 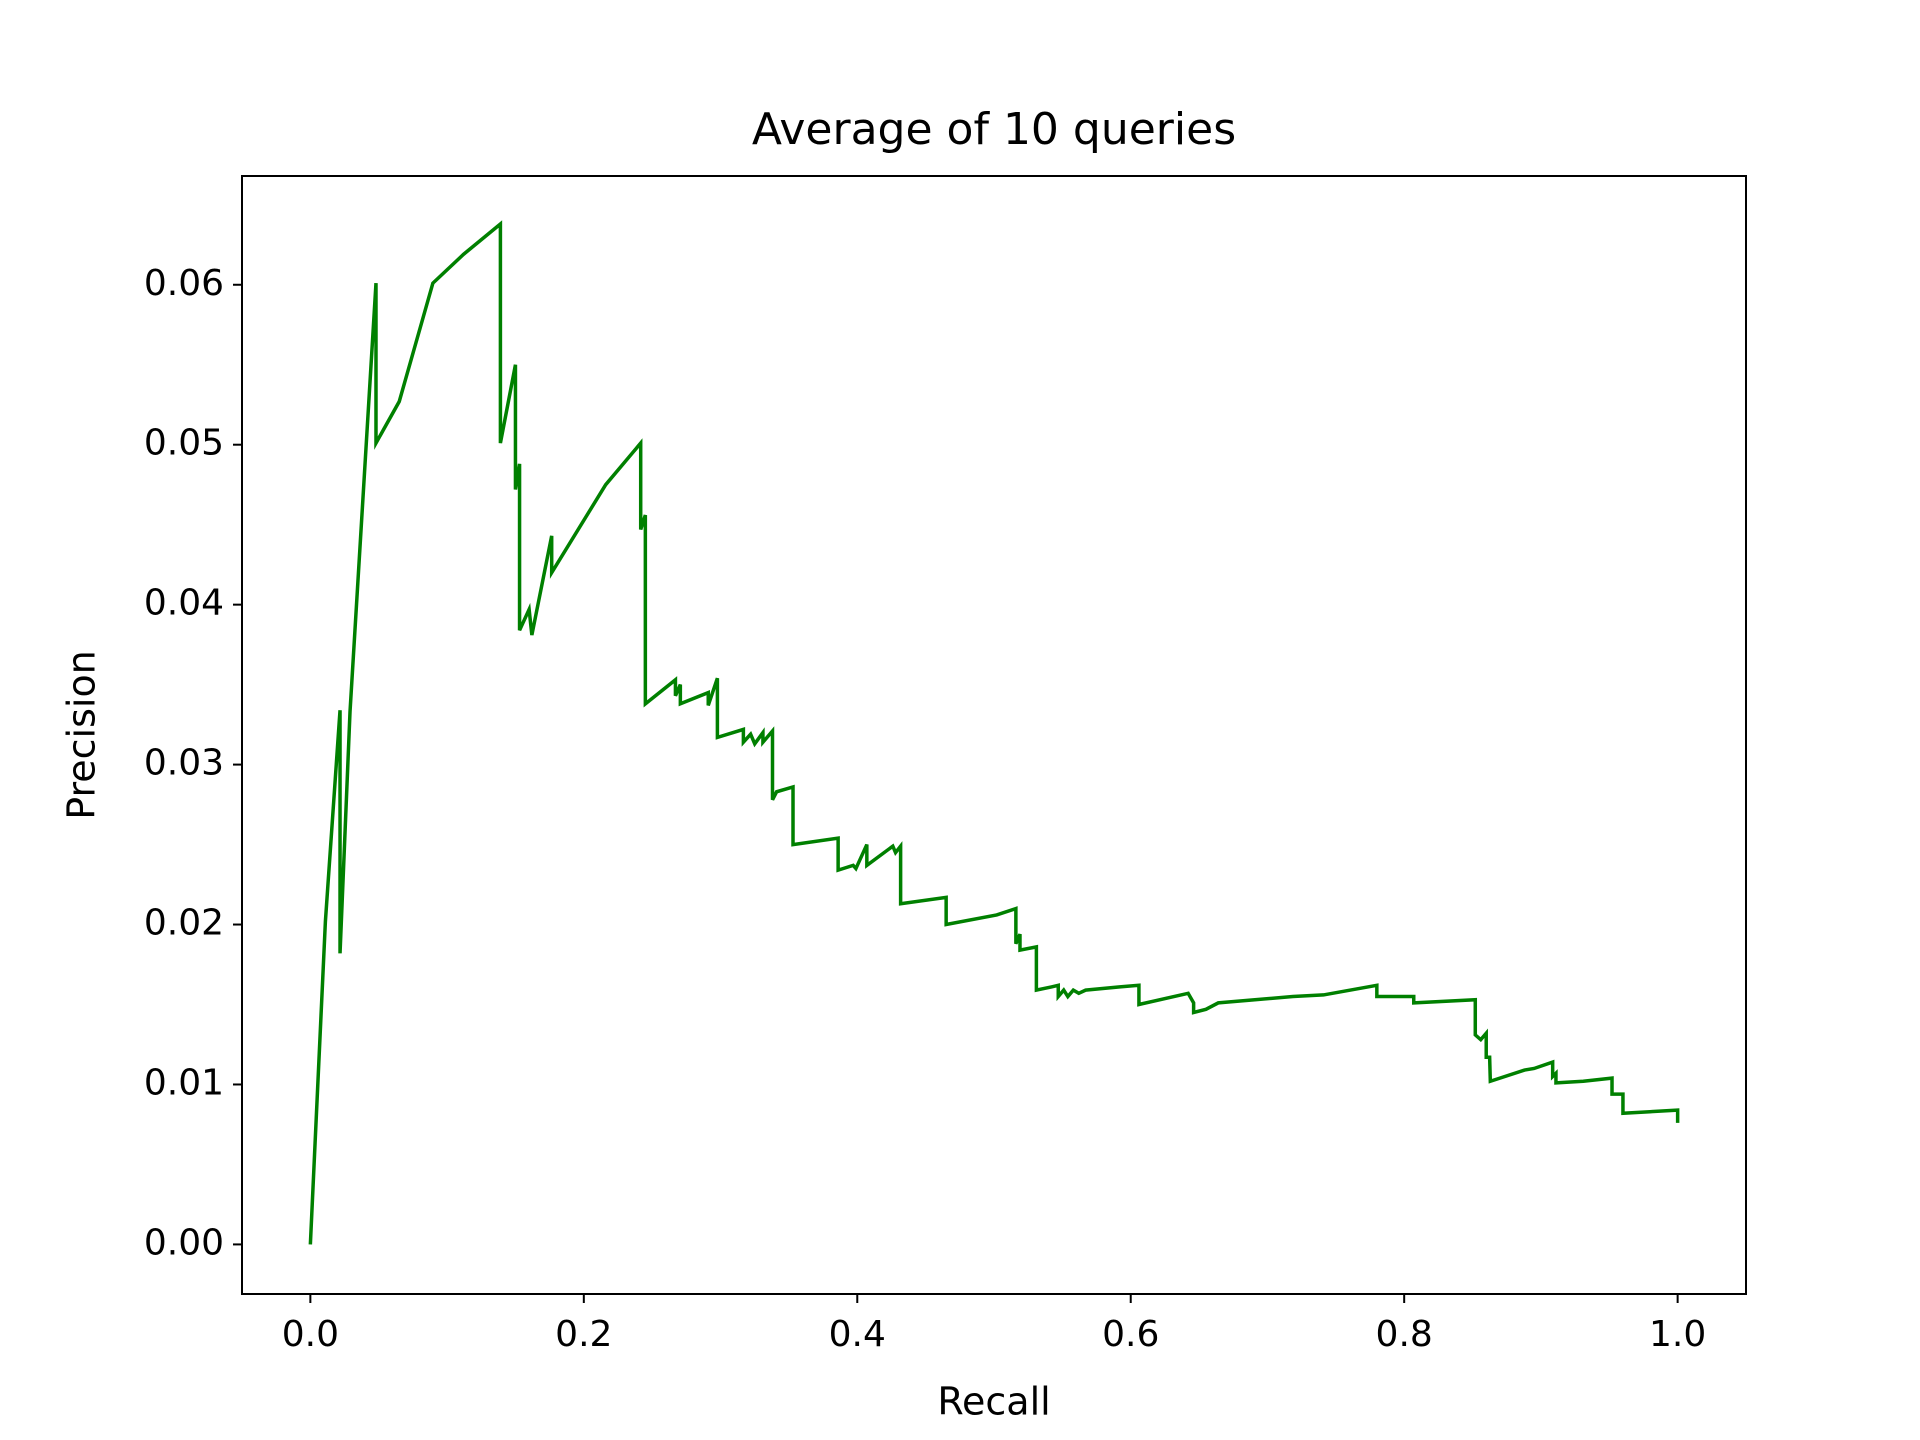 What do you see at coordinates (82, 735) in the screenshot?
I see `y-axis-label: Precision` at bounding box center [82, 735].